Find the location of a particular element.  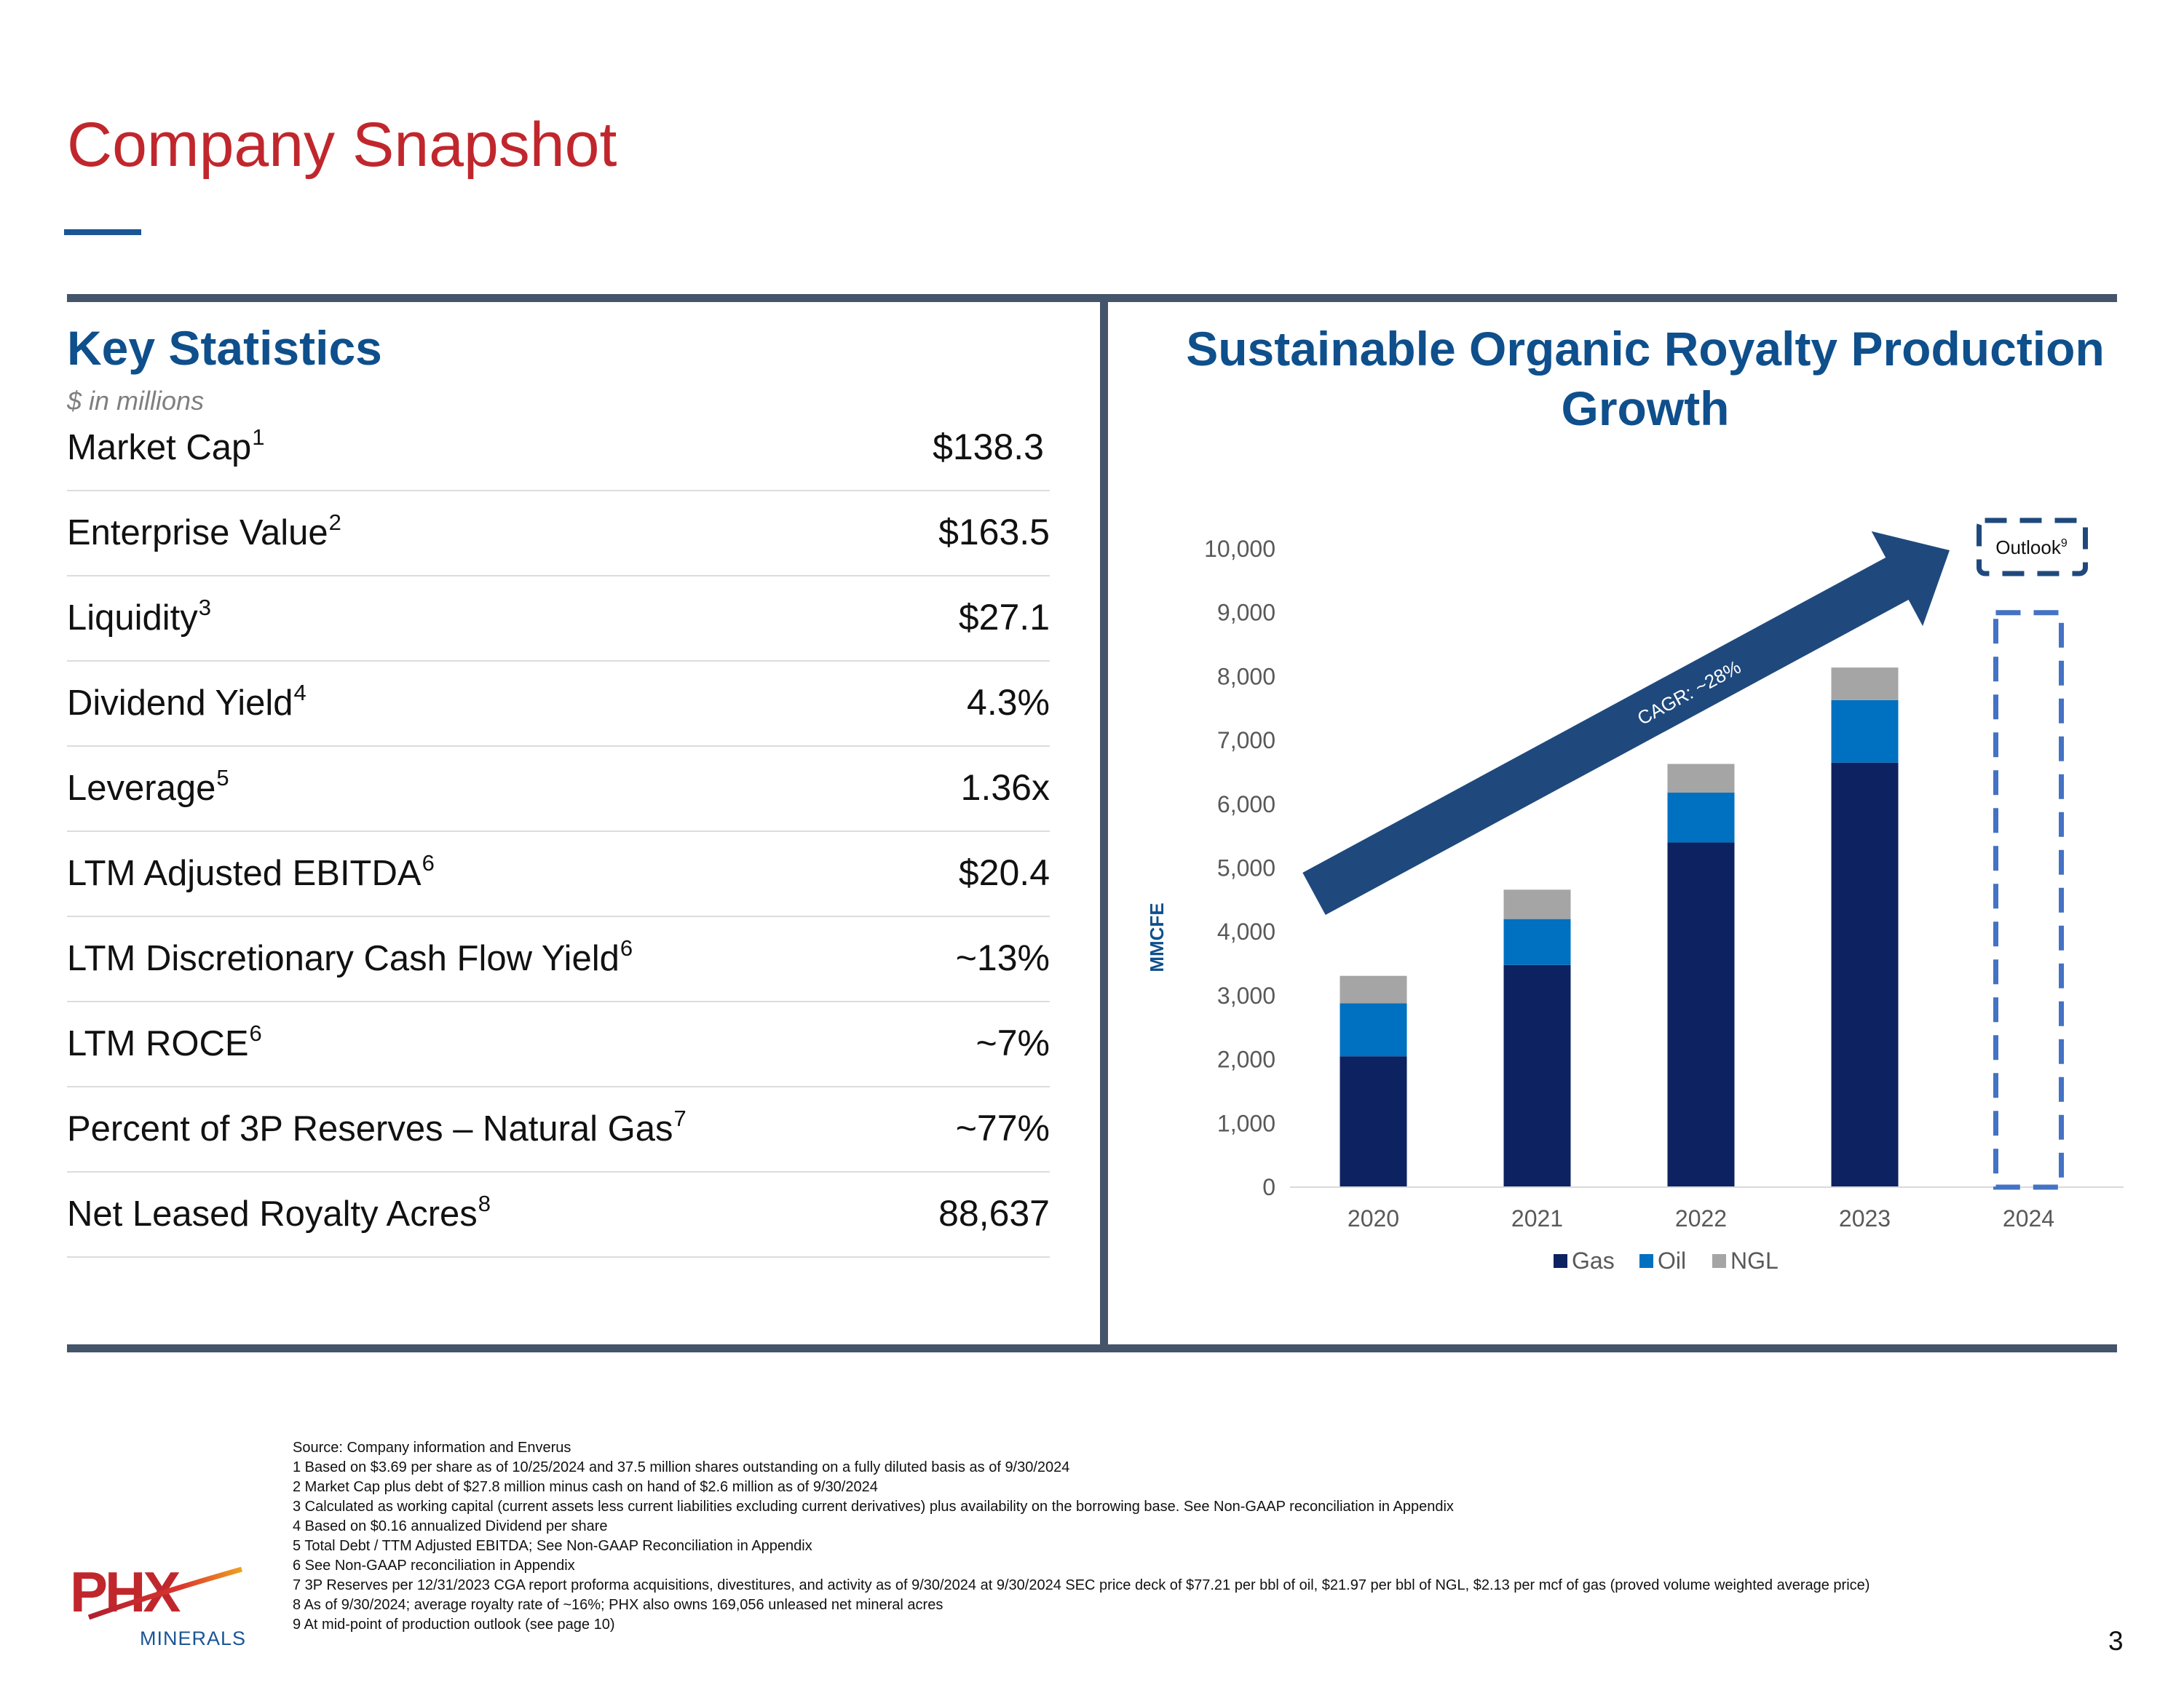

y-tick-label: 8,000 is located at coordinates (1246, 676).